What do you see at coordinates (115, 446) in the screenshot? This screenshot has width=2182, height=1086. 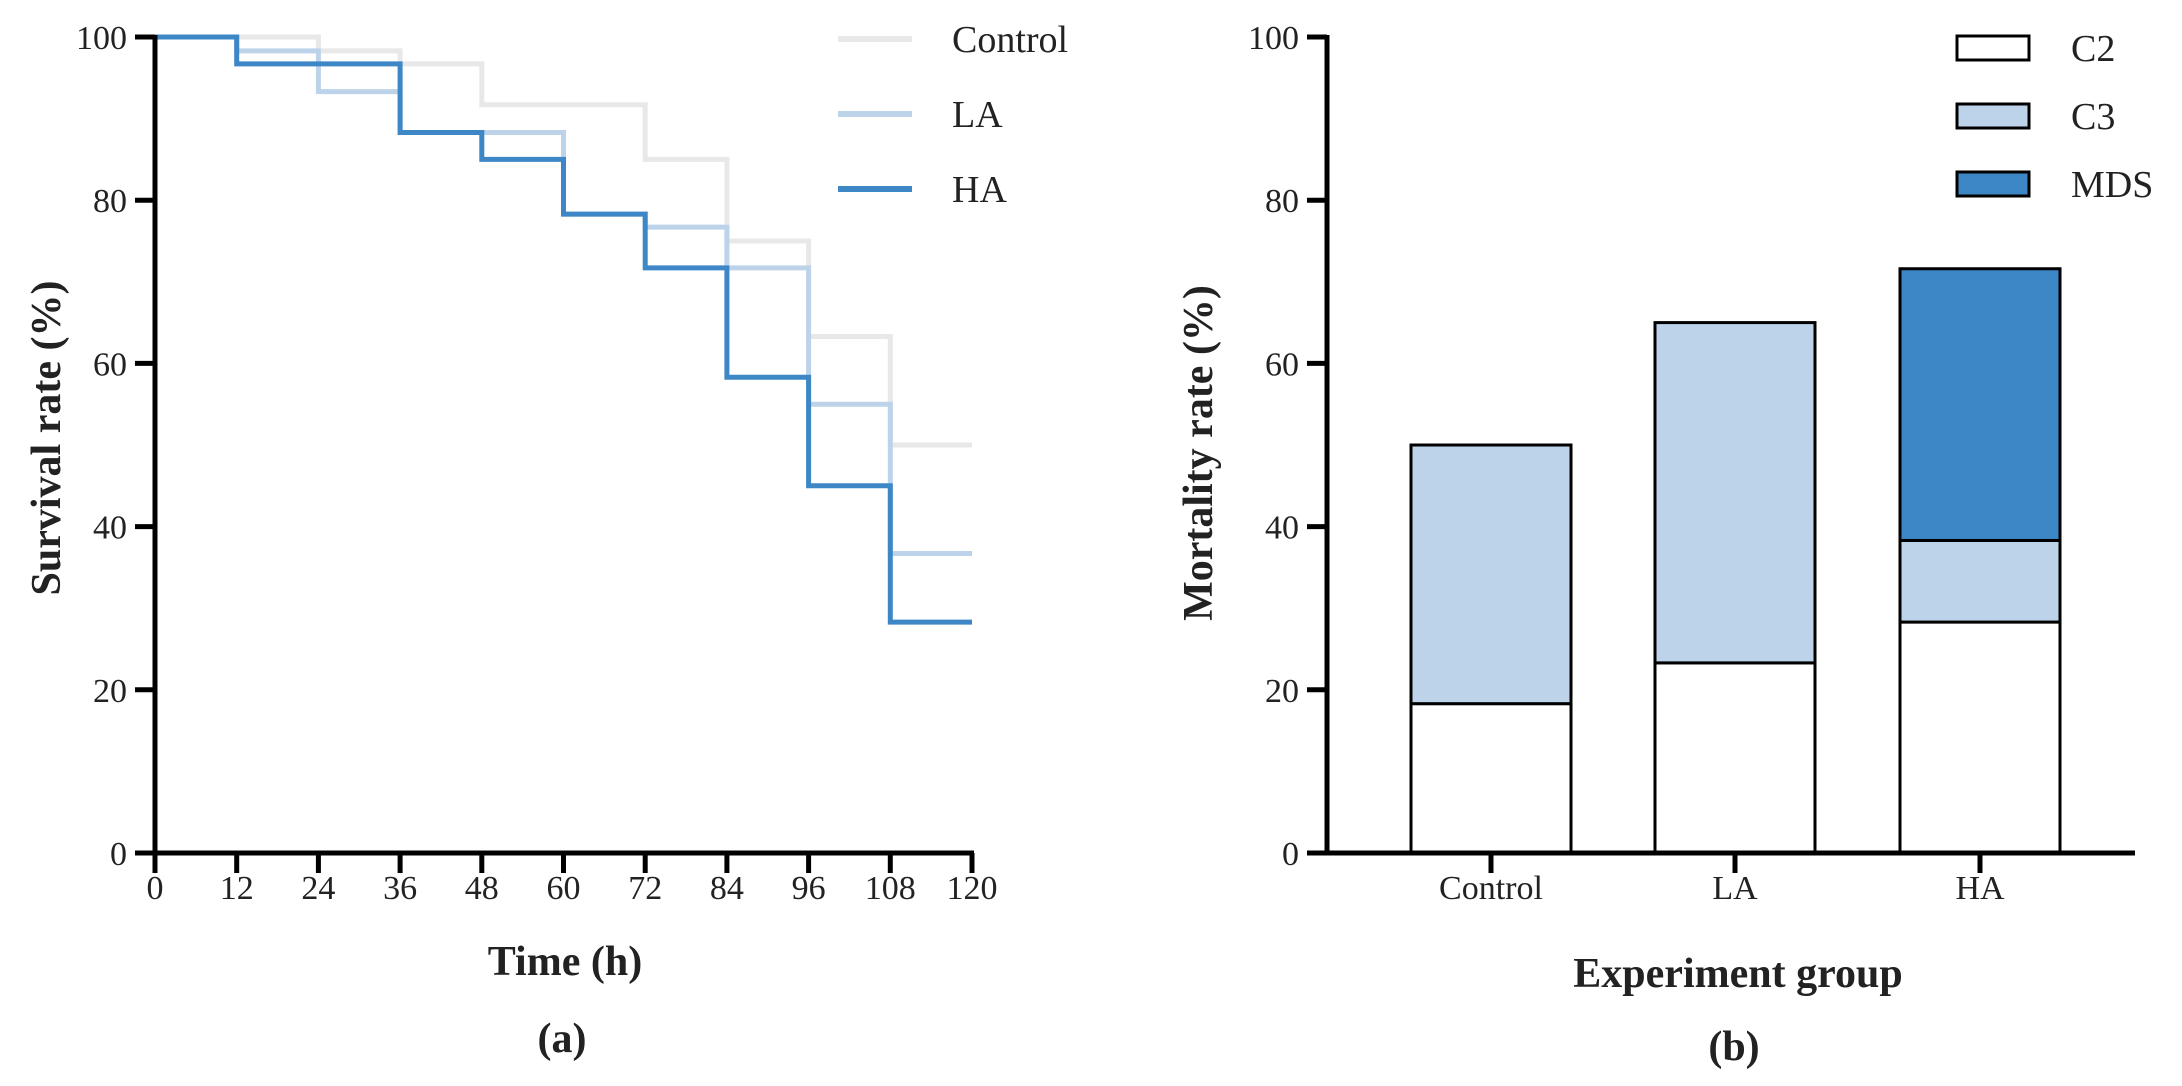 I see `survival-y-ticks: 0 20 40 60 80 100` at bounding box center [115, 446].